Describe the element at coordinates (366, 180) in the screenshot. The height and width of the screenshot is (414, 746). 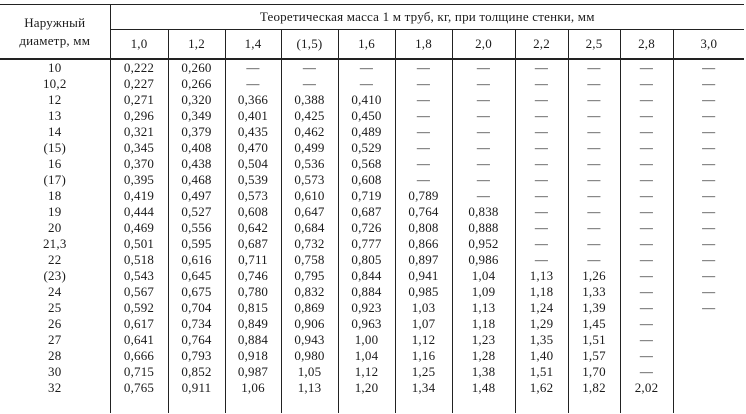
I see `mass-value-cell: 0,608` at that location.